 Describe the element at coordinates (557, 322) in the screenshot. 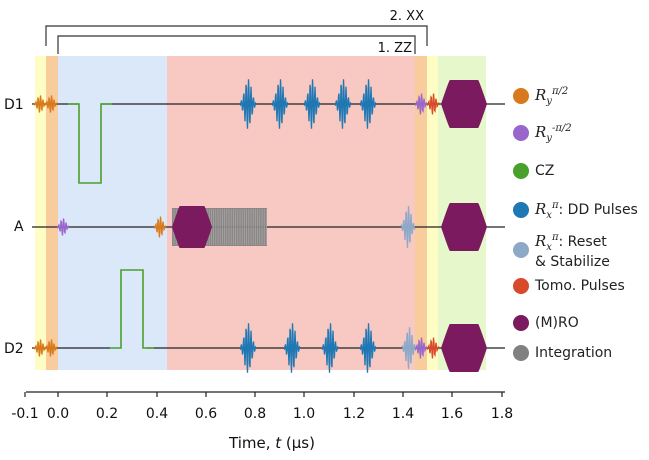

I see `legend-label-ro: (M)RO` at that location.